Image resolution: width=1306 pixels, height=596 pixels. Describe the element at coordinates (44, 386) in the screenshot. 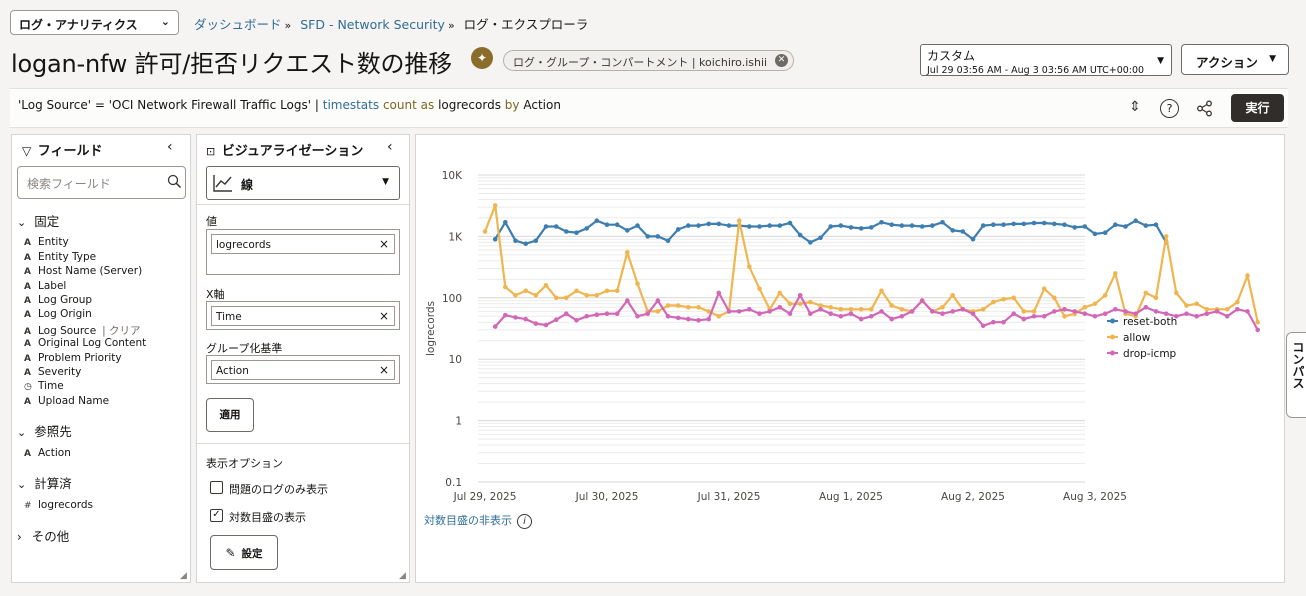

I see `field-time: ◷ Time` at that location.